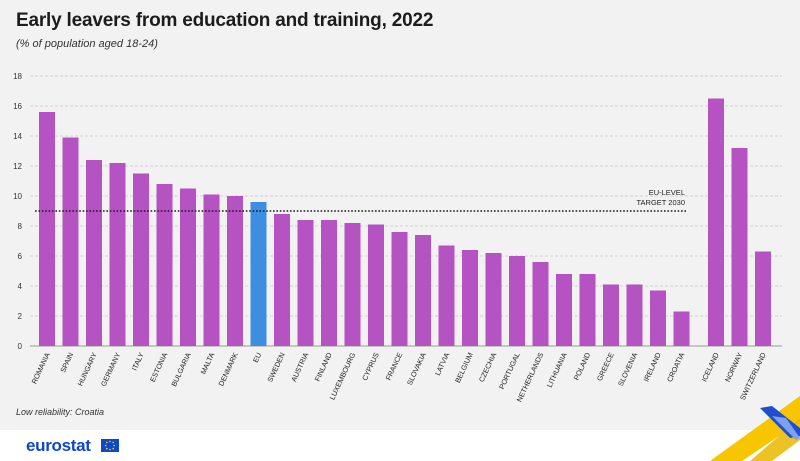 This screenshot has height=461, width=800. What do you see at coordinates (17, 106) in the screenshot?
I see `y-tick-label: 16` at bounding box center [17, 106].